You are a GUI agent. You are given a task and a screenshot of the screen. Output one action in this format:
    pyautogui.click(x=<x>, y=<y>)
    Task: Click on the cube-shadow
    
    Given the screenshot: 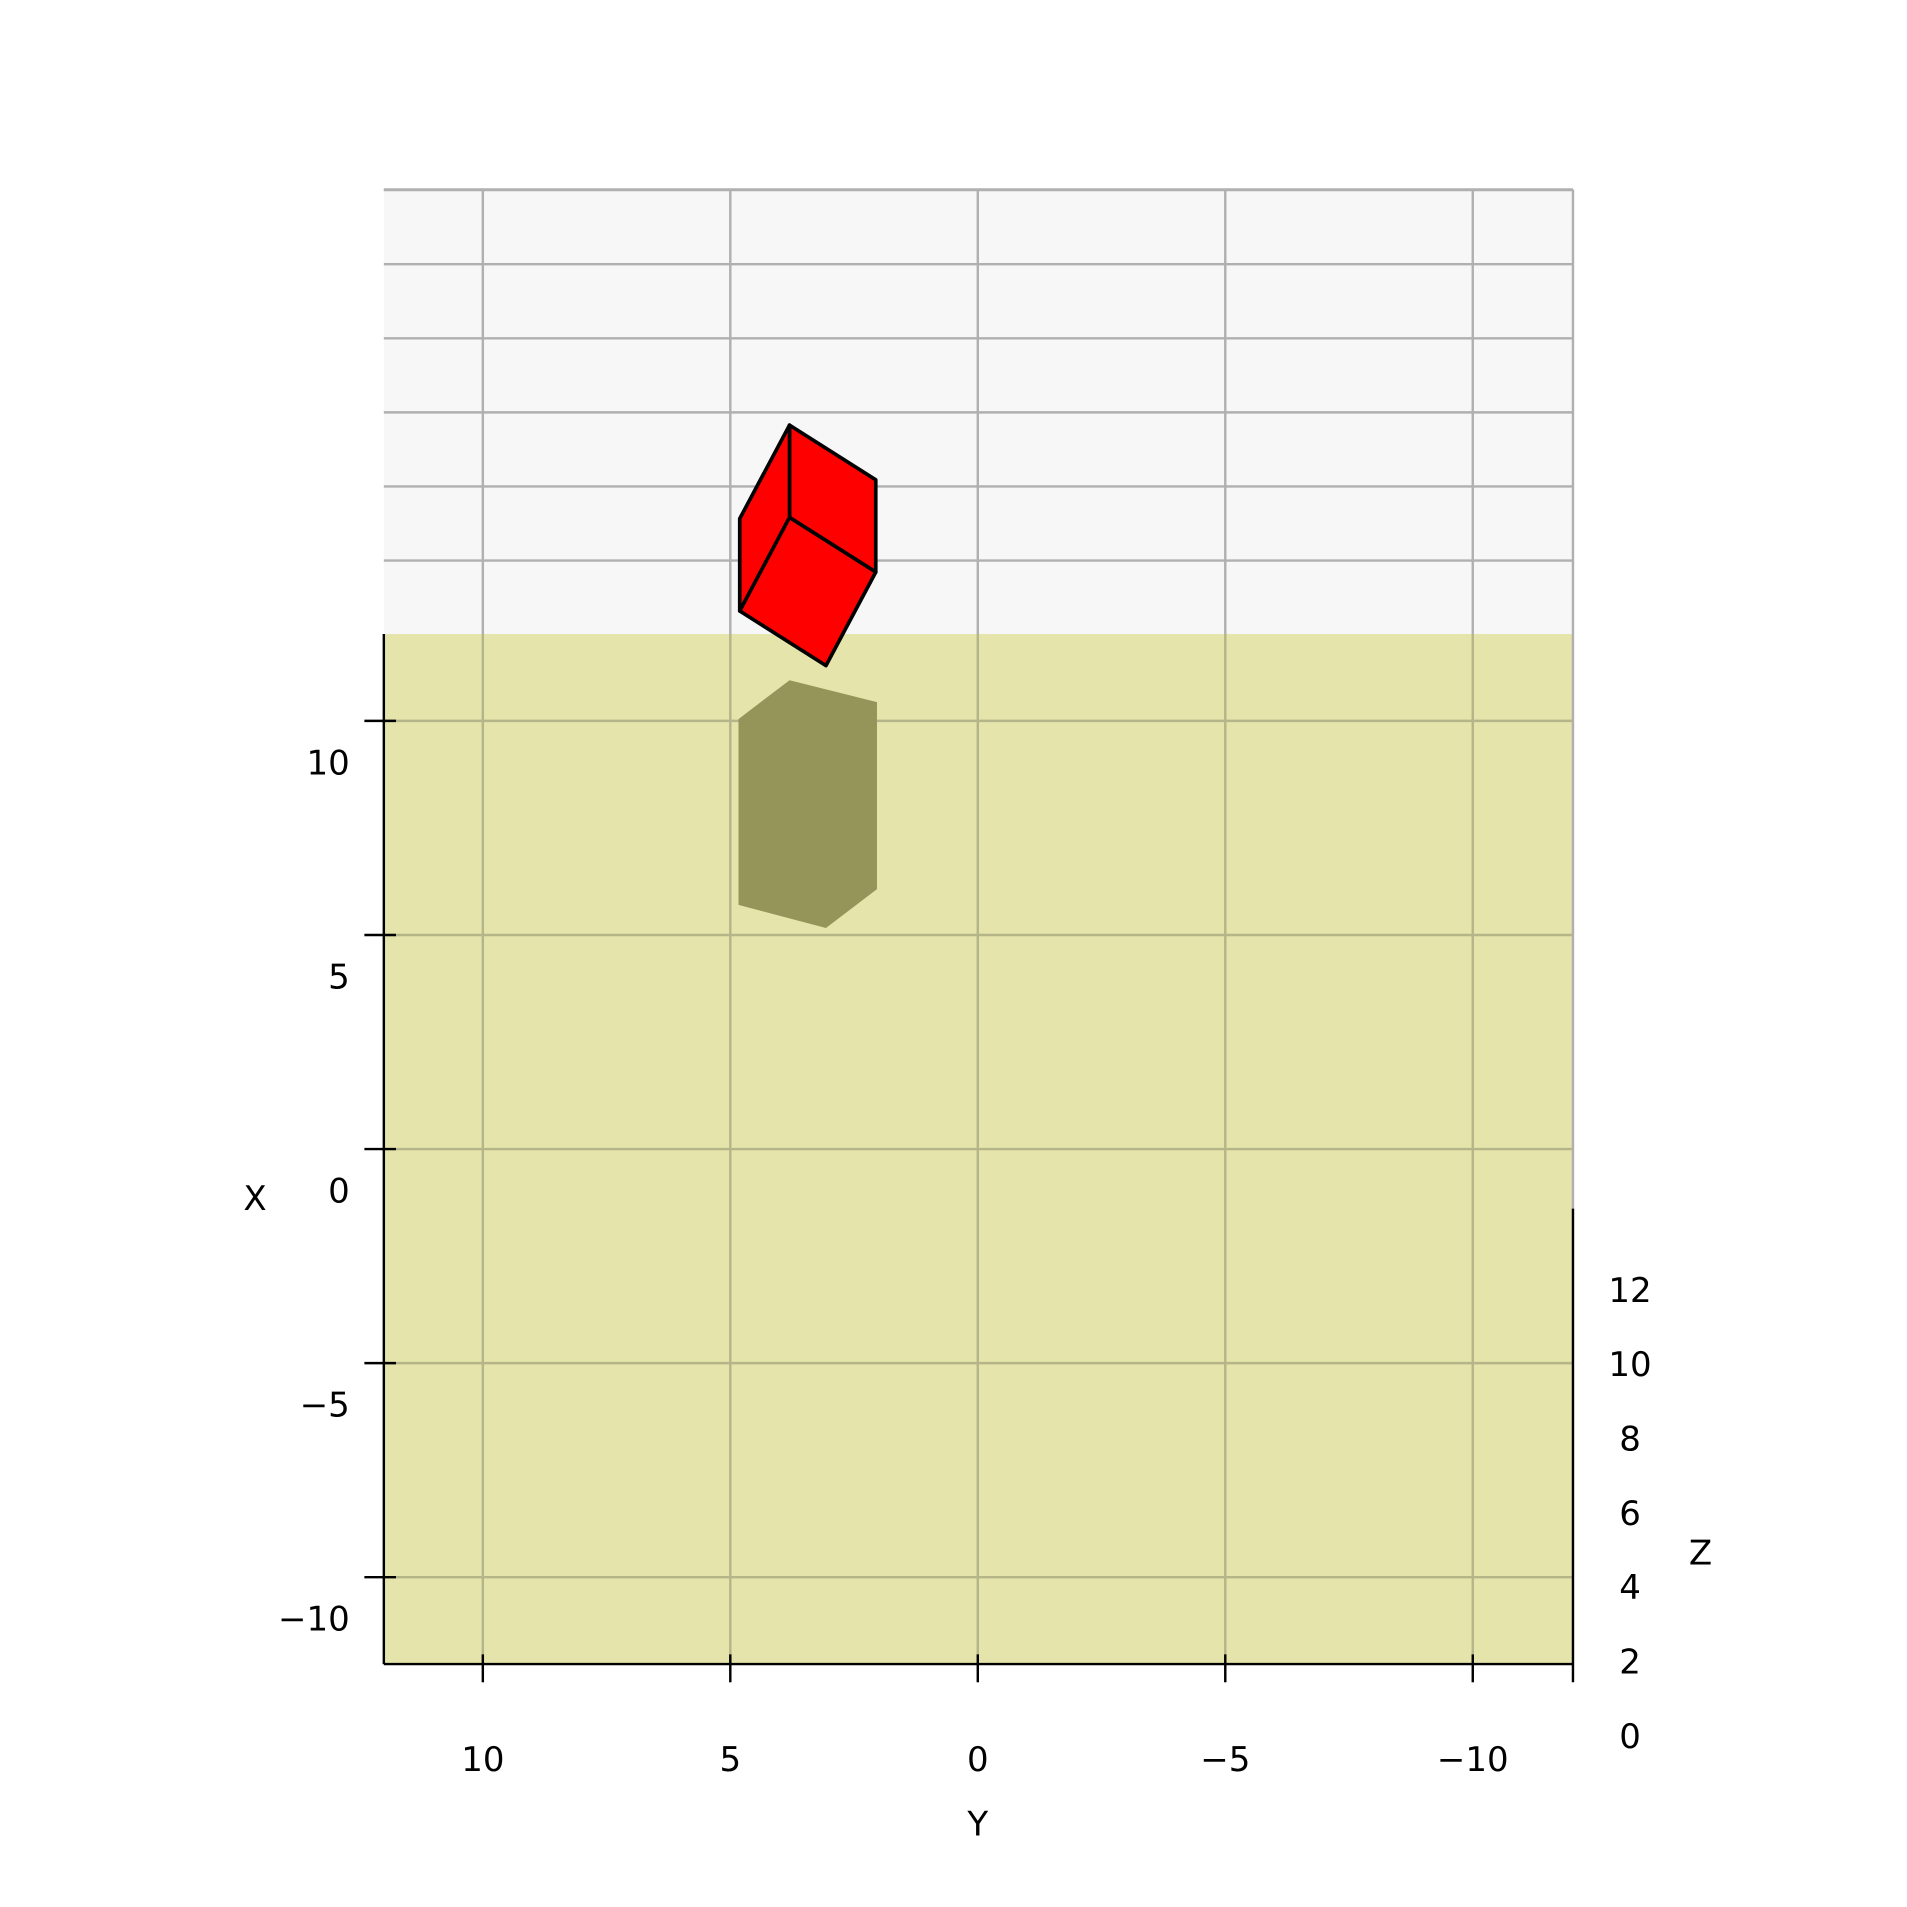 What is the action you would take?
    pyautogui.click(x=807, y=804)
    